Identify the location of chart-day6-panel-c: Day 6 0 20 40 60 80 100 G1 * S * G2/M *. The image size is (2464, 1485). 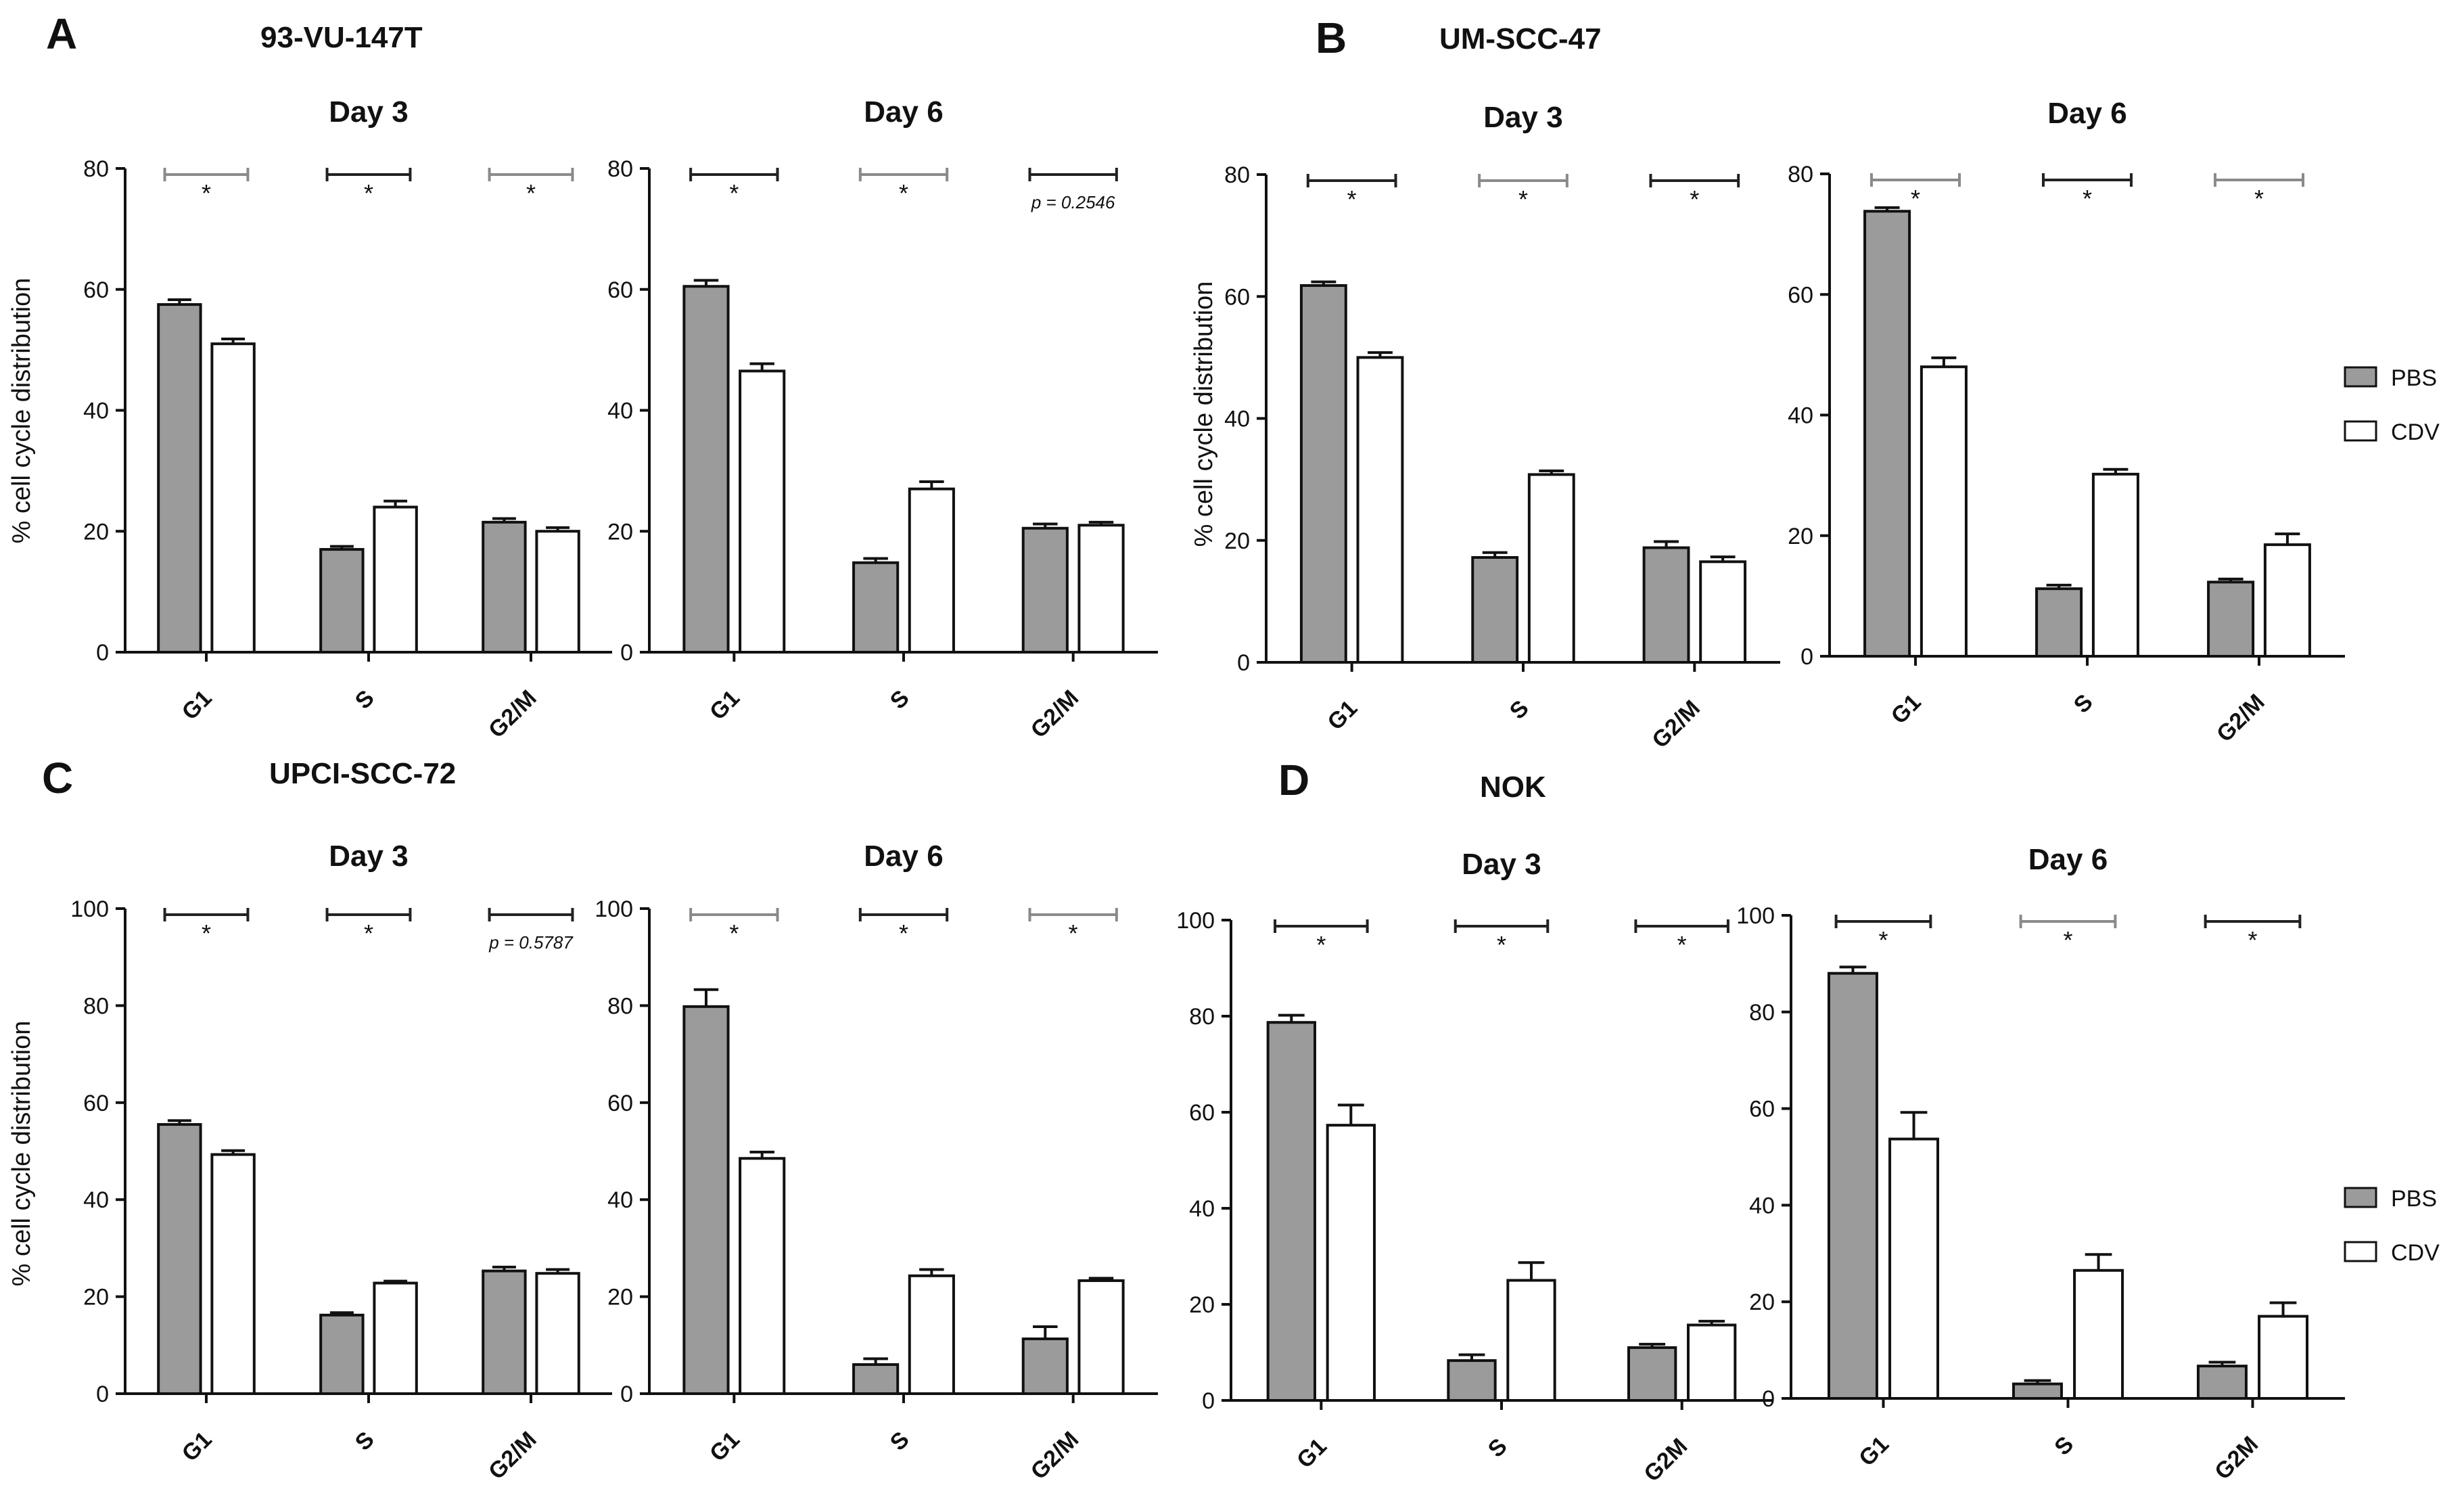
(876, 1162).